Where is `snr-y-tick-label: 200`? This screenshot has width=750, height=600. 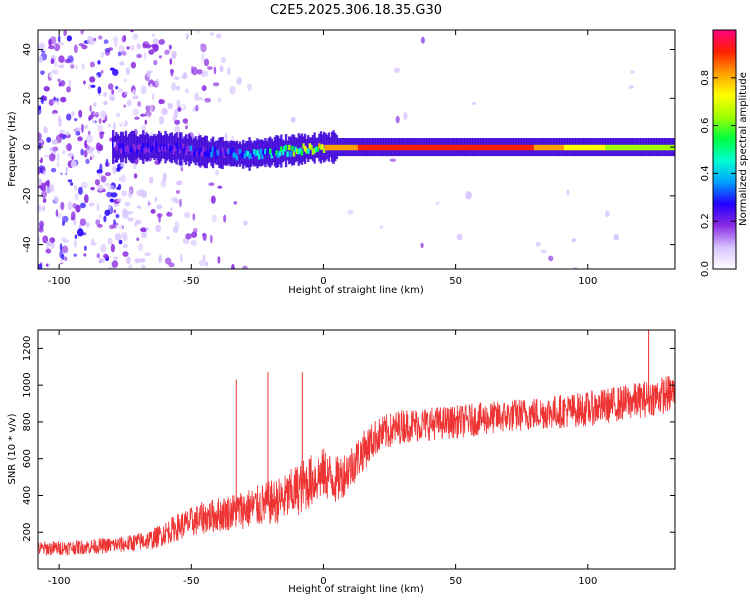 snr-y-tick-label: 200 is located at coordinates (27, 532).